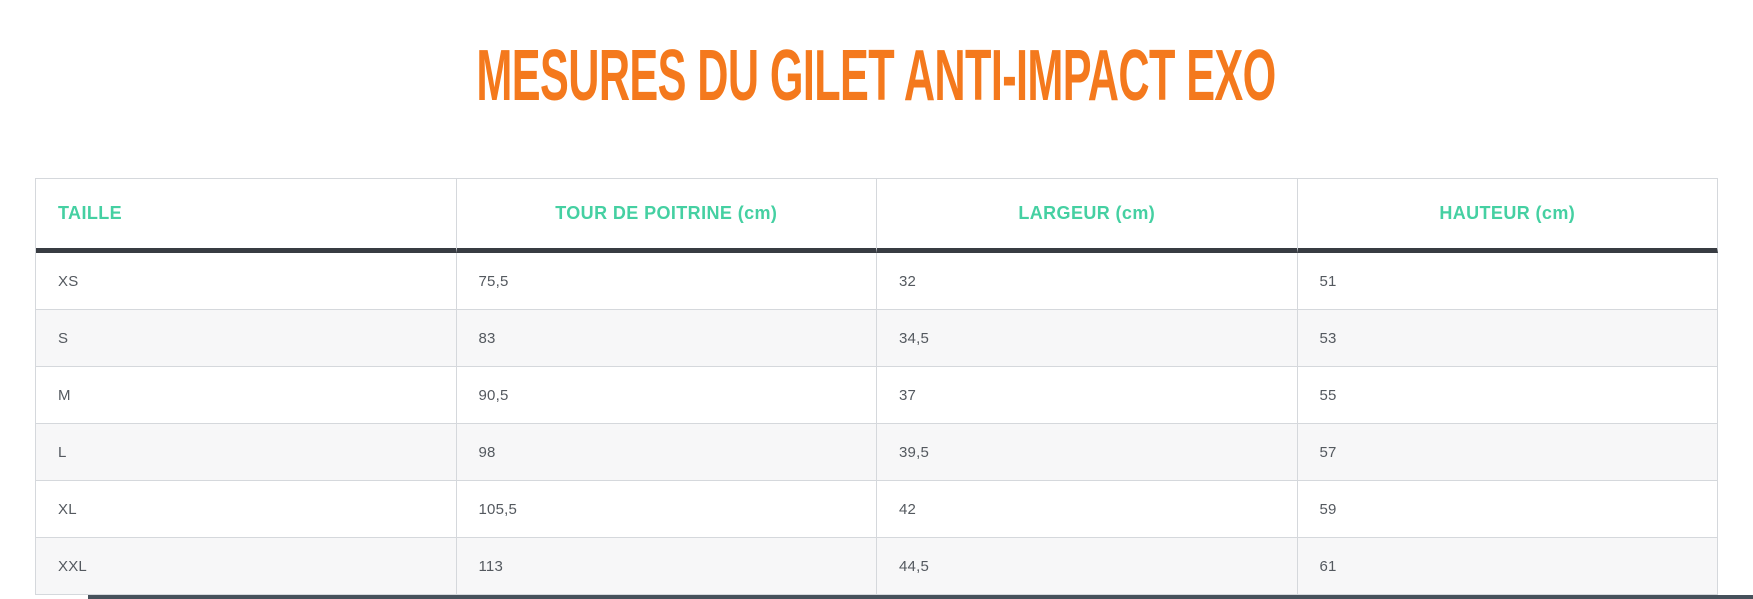 The width and height of the screenshot is (1753, 599). Describe the element at coordinates (1507, 452) in the screenshot. I see `height-cell: 57` at that location.